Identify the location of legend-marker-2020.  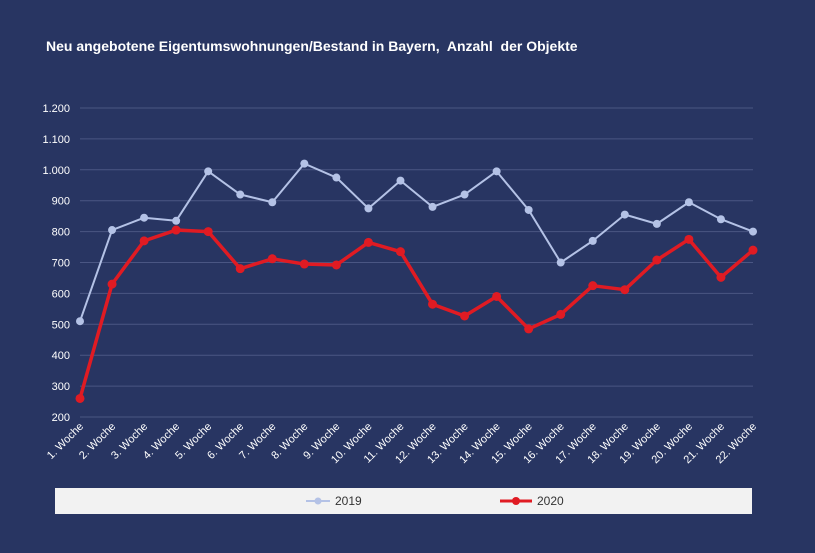
(516, 501).